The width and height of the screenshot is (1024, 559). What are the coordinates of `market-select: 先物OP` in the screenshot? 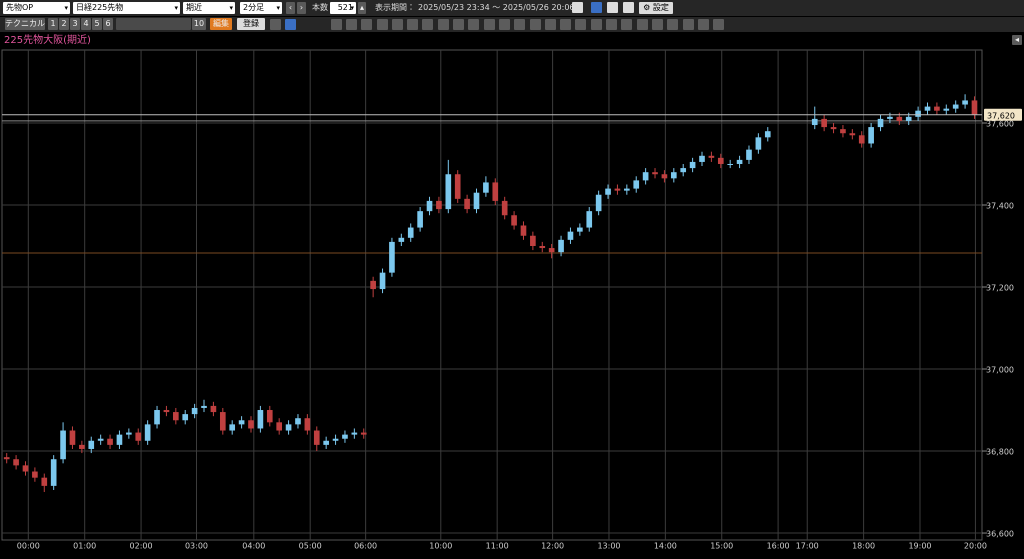 It's located at (36, 8).